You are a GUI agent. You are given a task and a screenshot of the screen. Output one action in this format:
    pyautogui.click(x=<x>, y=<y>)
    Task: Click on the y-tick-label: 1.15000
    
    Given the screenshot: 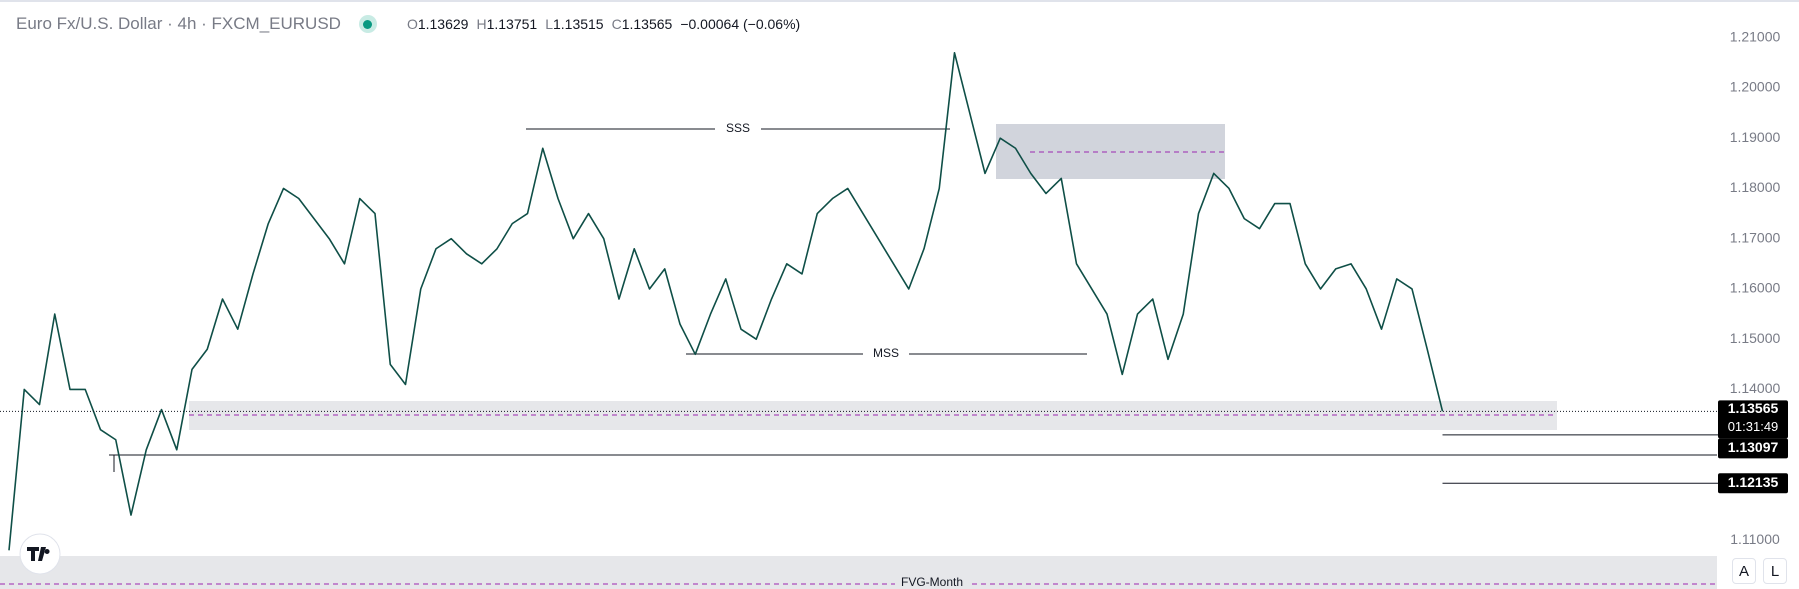 What is the action you would take?
    pyautogui.click(x=1755, y=338)
    